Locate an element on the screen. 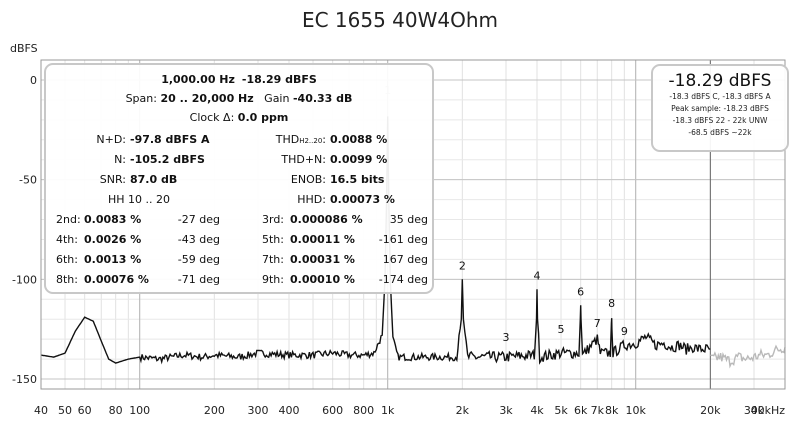 The image size is (800, 423). stats-level: -18.29 dBFS is located at coordinates (279, 79).